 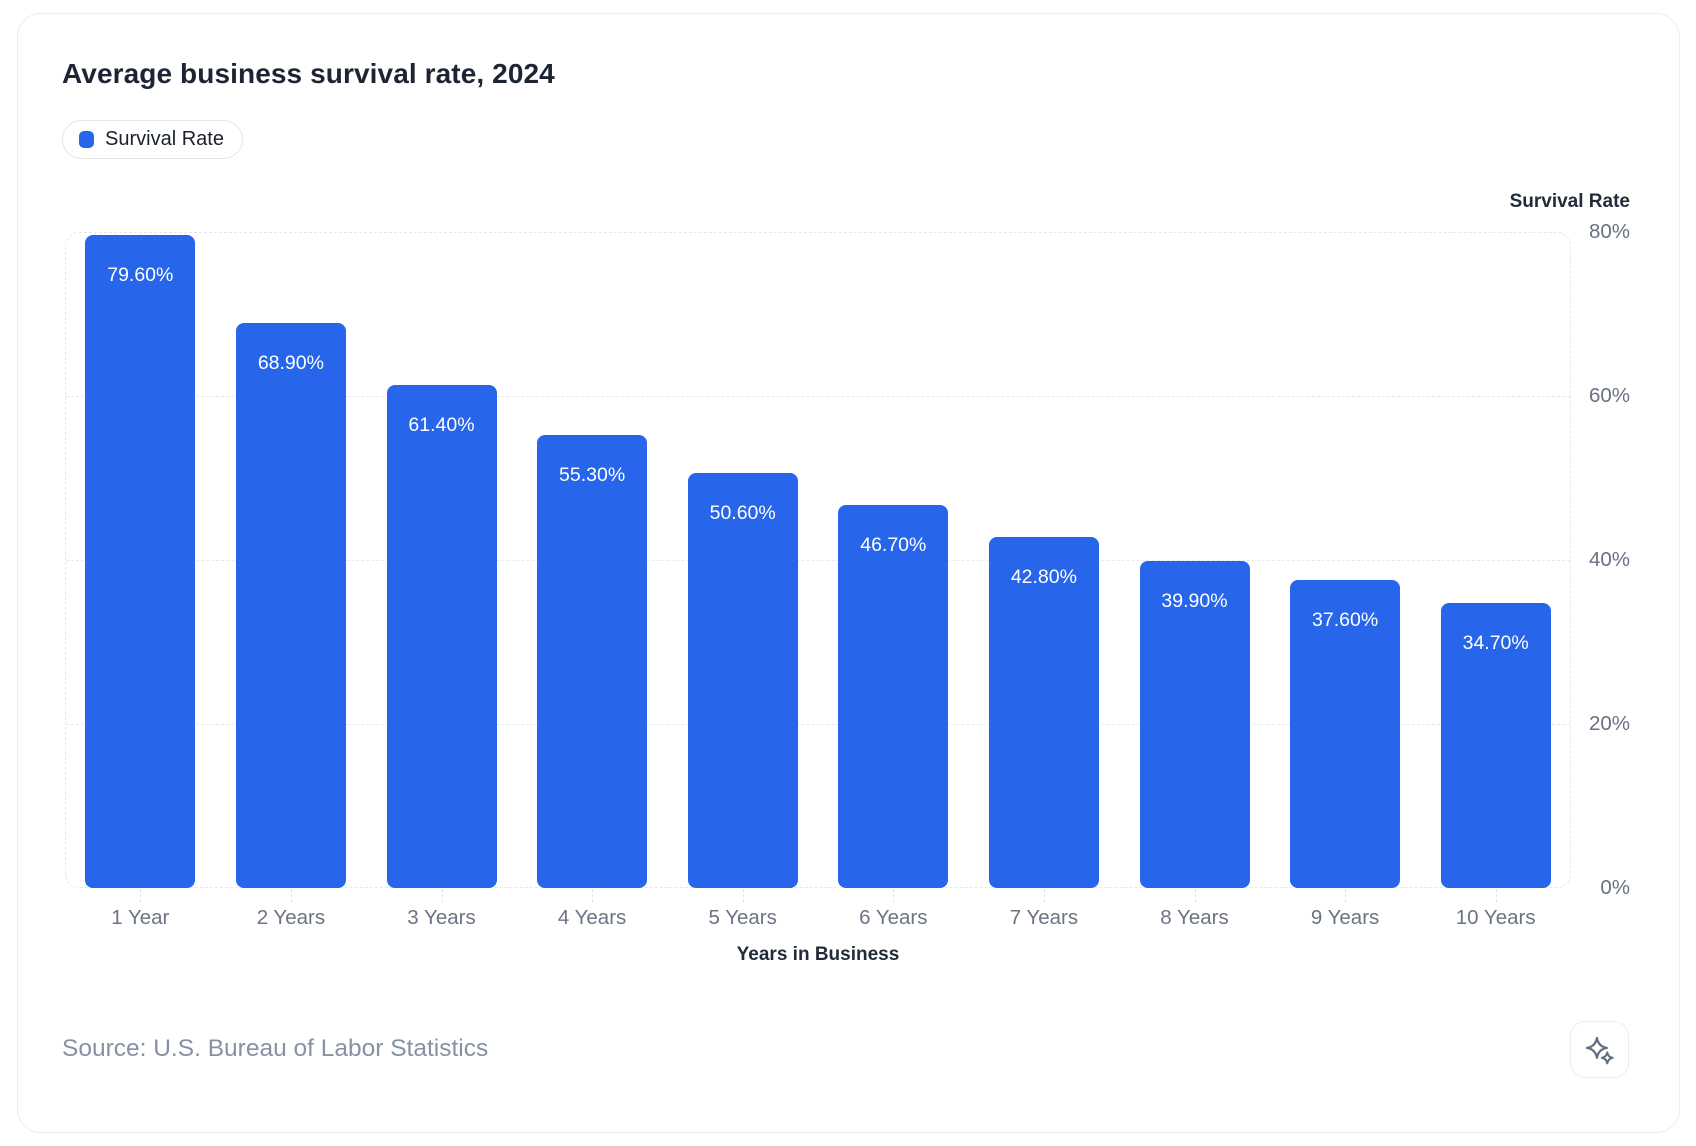 I want to click on x-axis-title: Years in Business, so click(x=818, y=954).